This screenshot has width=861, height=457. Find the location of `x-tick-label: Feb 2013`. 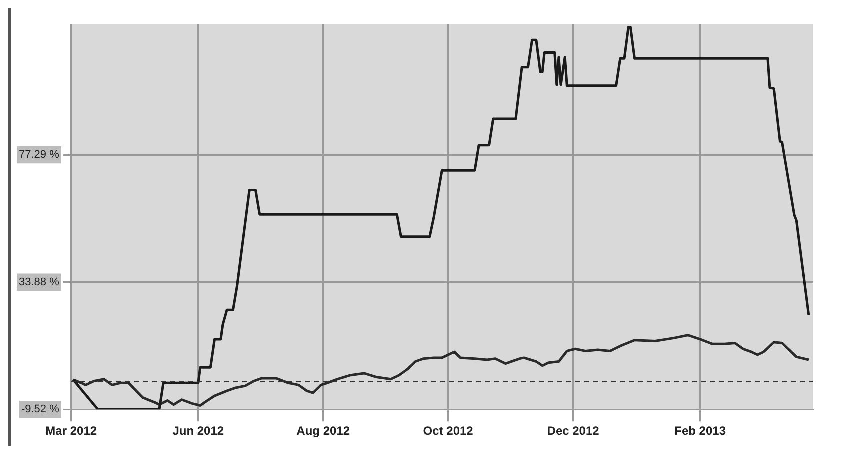

x-tick-label: Feb 2013 is located at coordinates (700, 431).